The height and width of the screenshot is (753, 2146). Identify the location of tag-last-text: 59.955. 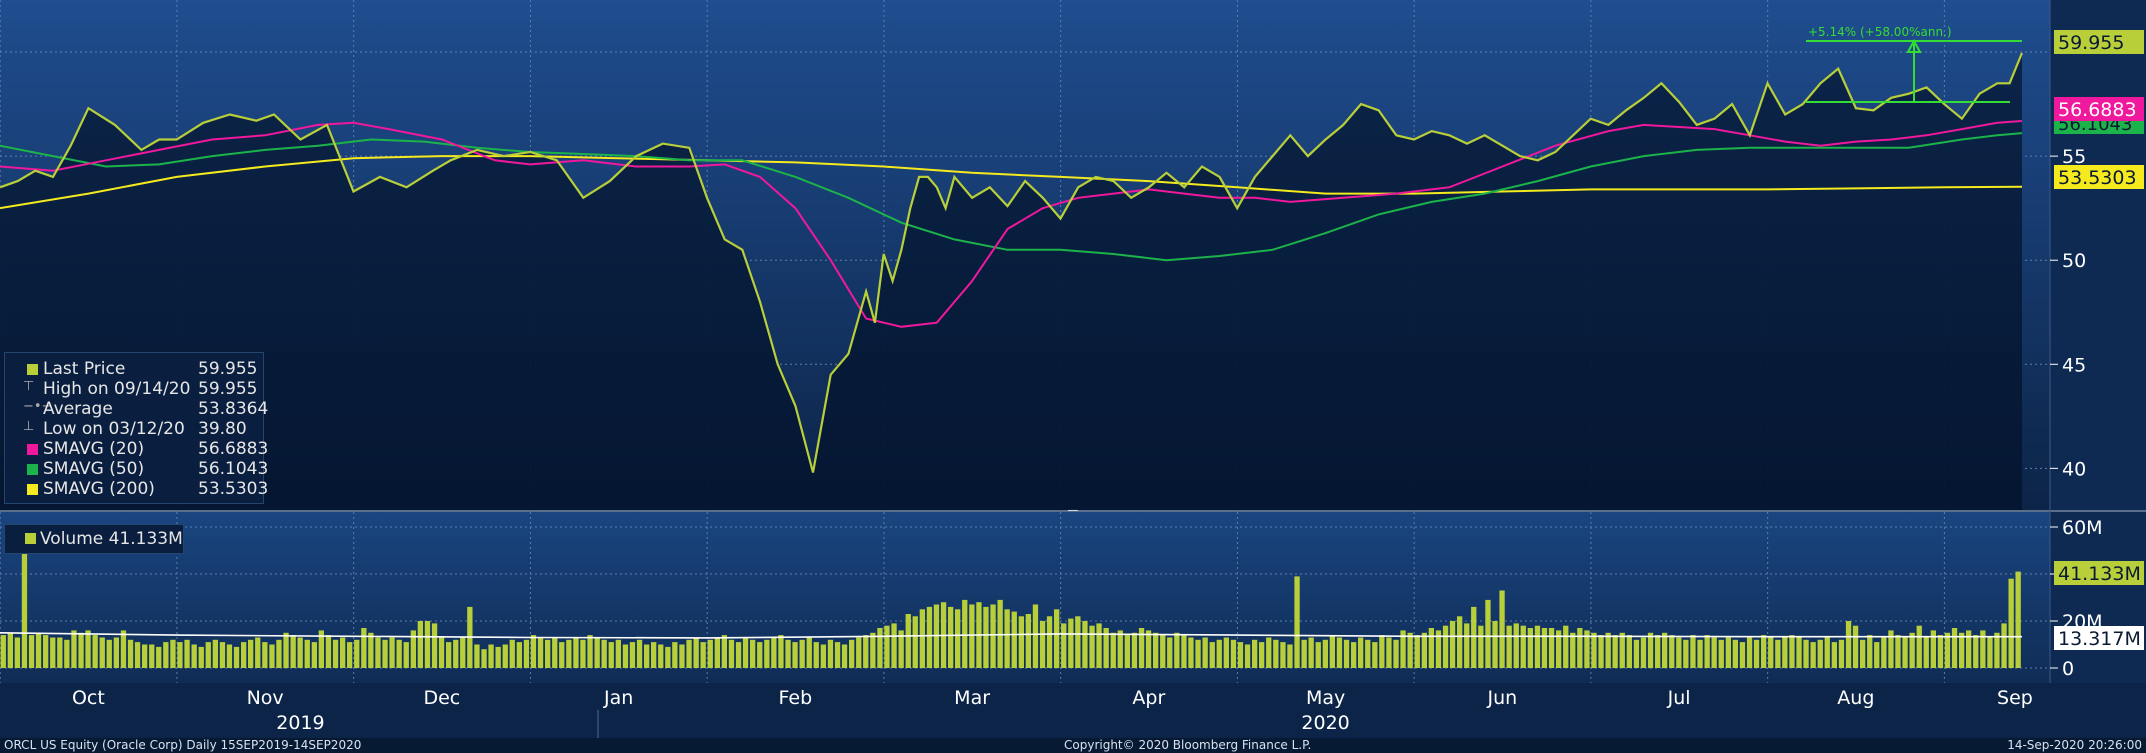
(2091, 43).